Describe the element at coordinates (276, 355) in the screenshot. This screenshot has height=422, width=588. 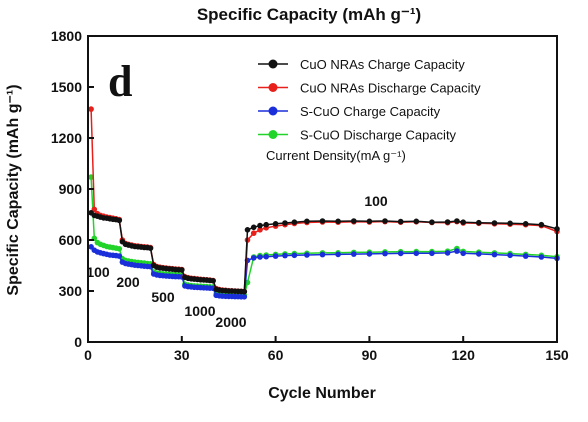
I see `x-tick-label: 60` at that location.